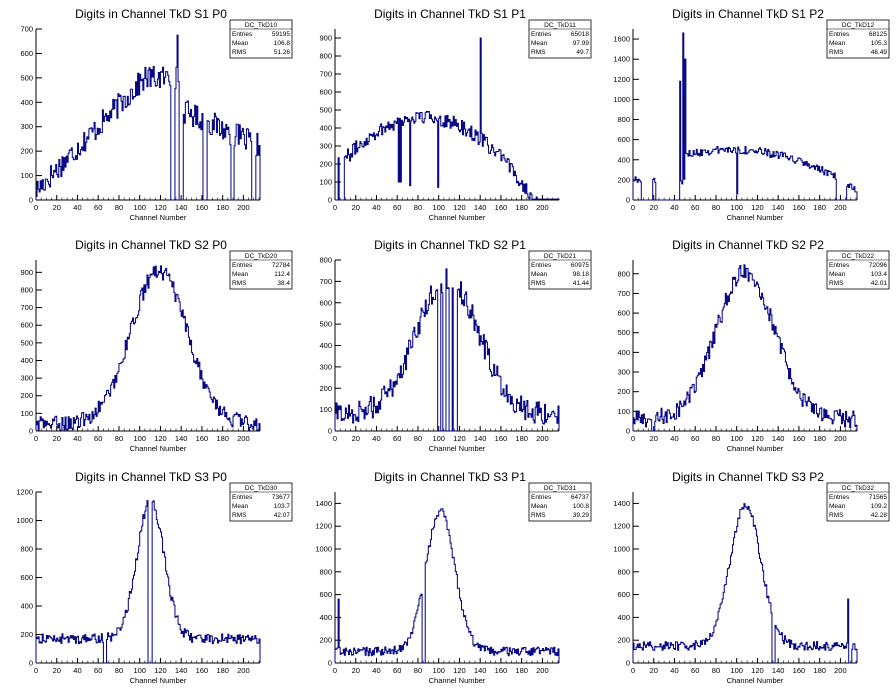 Image resolution: width=896 pixels, height=690 pixels. Describe the element at coordinates (879, 43) in the screenshot. I see `stats-value: 105.3` at that location.